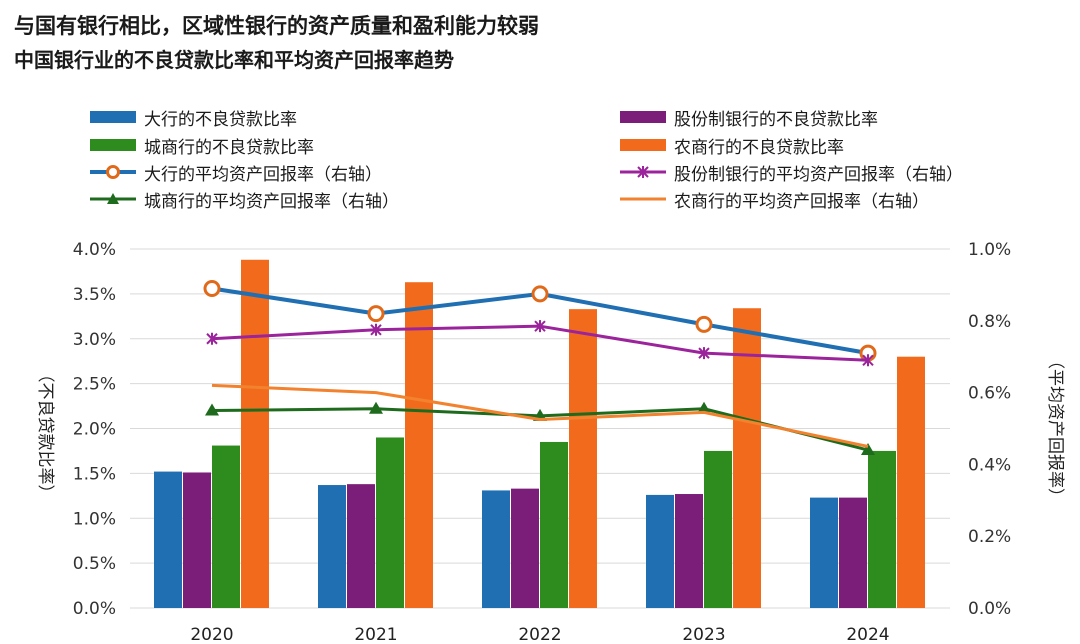  What do you see at coordinates (989, 250) in the screenshot?
I see `y-right-tick-label: 1.0%` at bounding box center [989, 250].